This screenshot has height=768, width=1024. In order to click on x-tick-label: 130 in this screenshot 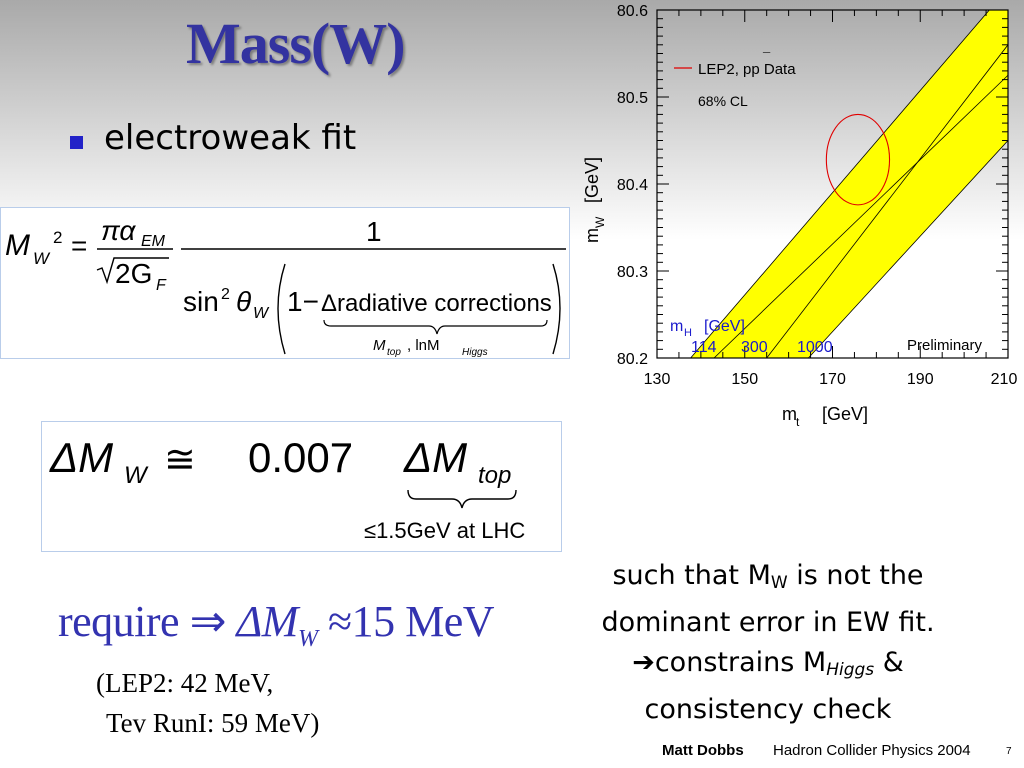, I will do `click(657, 379)`.